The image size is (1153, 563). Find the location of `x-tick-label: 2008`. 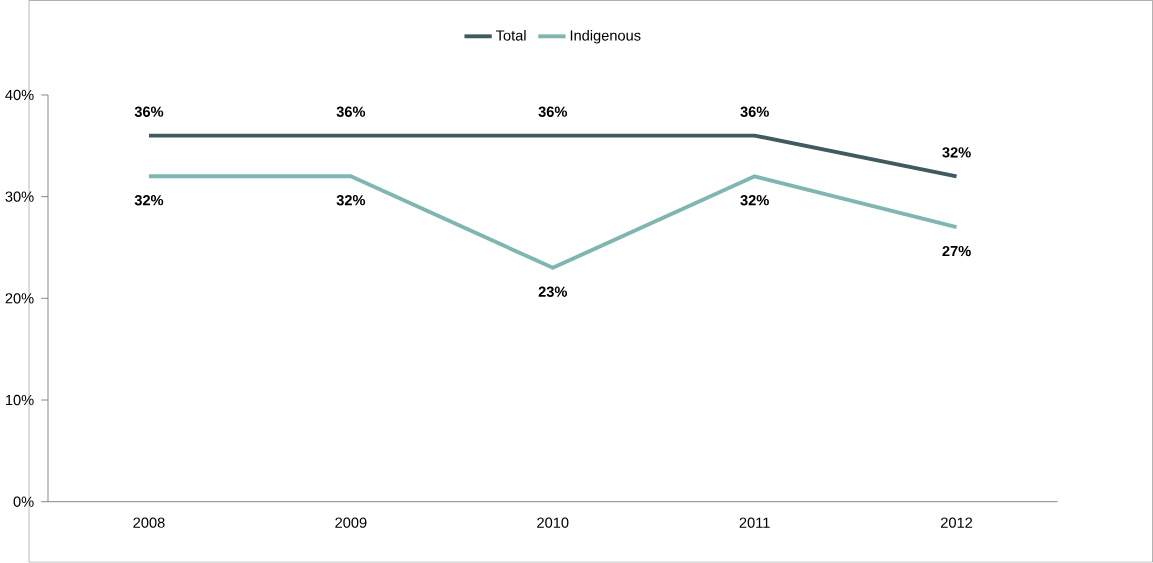

x-tick-label: 2008 is located at coordinates (149, 523).